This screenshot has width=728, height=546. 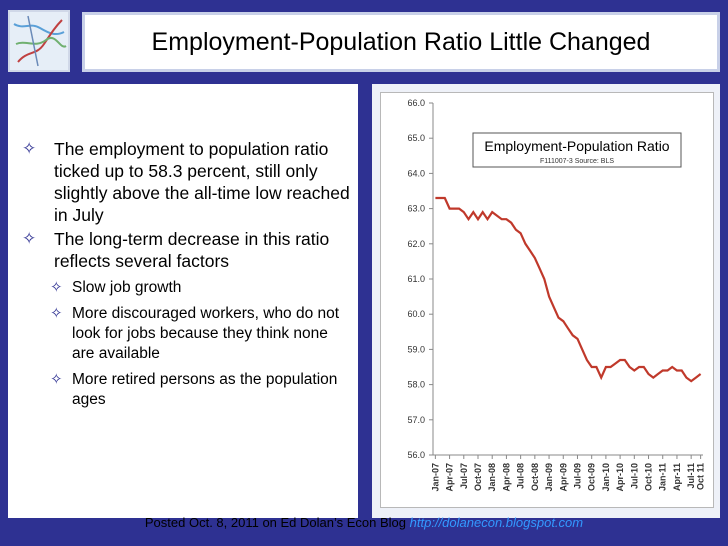 What do you see at coordinates (416, 420) in the screenshot?
I see `y-tick-label: 57.0` at bounding box center [416, 420].